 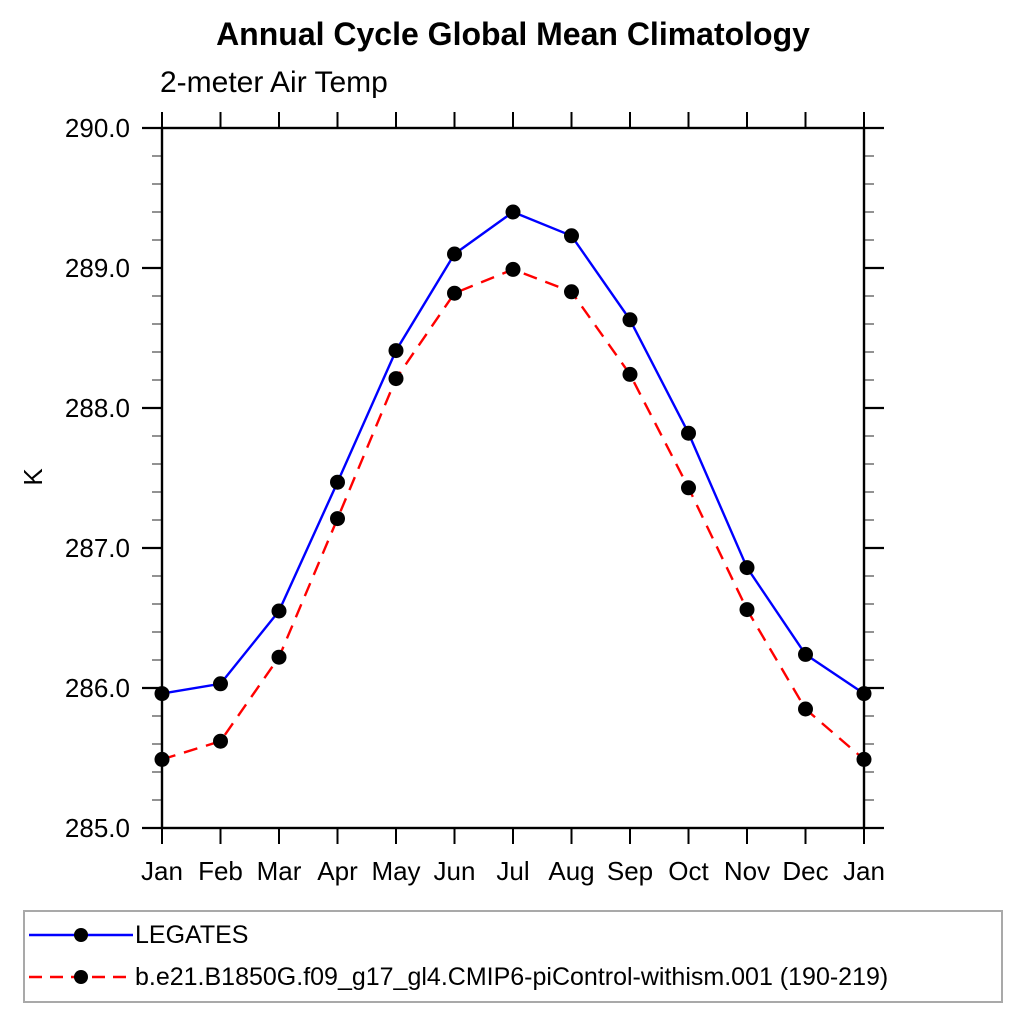 I want to click on x-tick-label: Aug, so click(x=571, y=871).